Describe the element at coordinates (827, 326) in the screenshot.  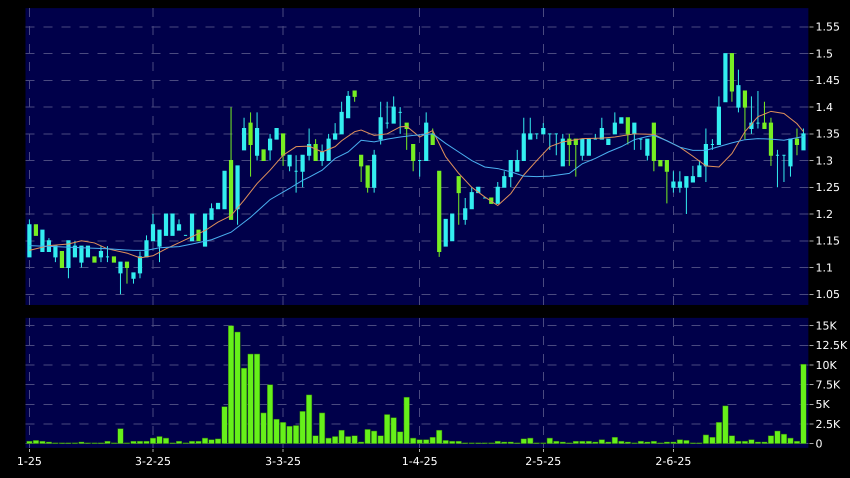
I see `y-tick-label: 15K` at that location.